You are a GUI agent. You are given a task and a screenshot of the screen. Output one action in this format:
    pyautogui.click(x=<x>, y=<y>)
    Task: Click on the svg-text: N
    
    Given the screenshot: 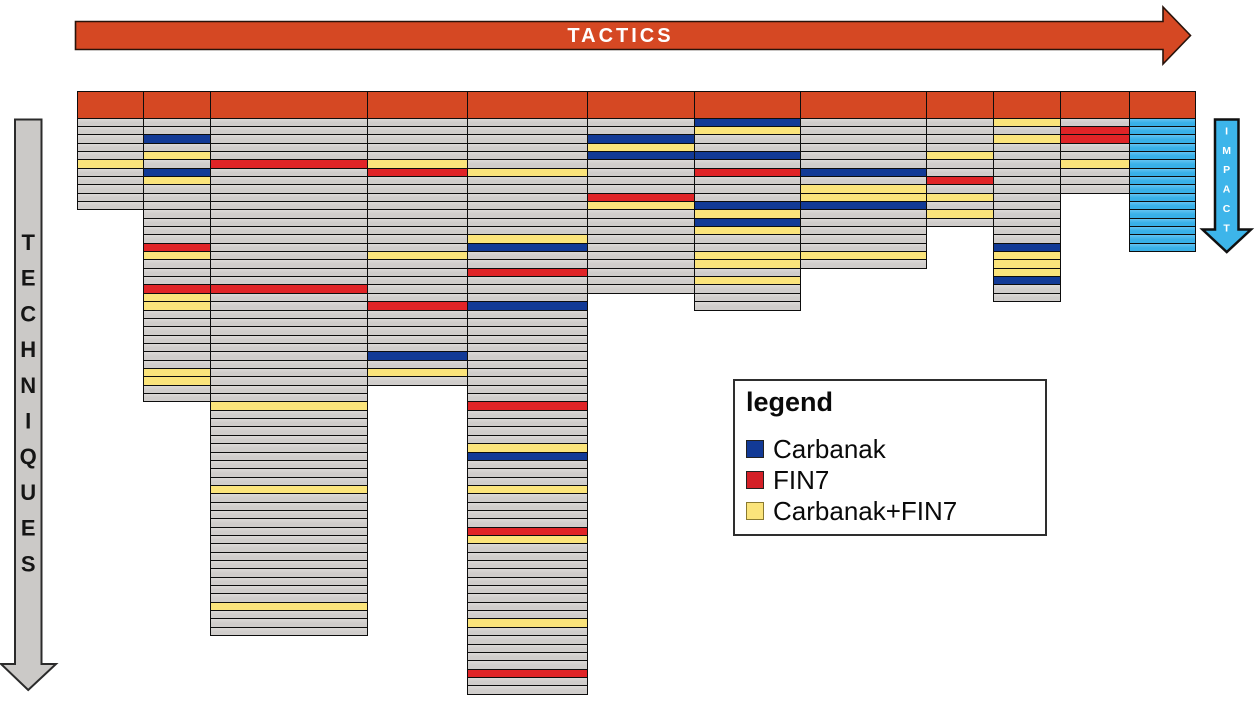 What is the action you would take?
    pyautogui.click(x=28, y=385)
    